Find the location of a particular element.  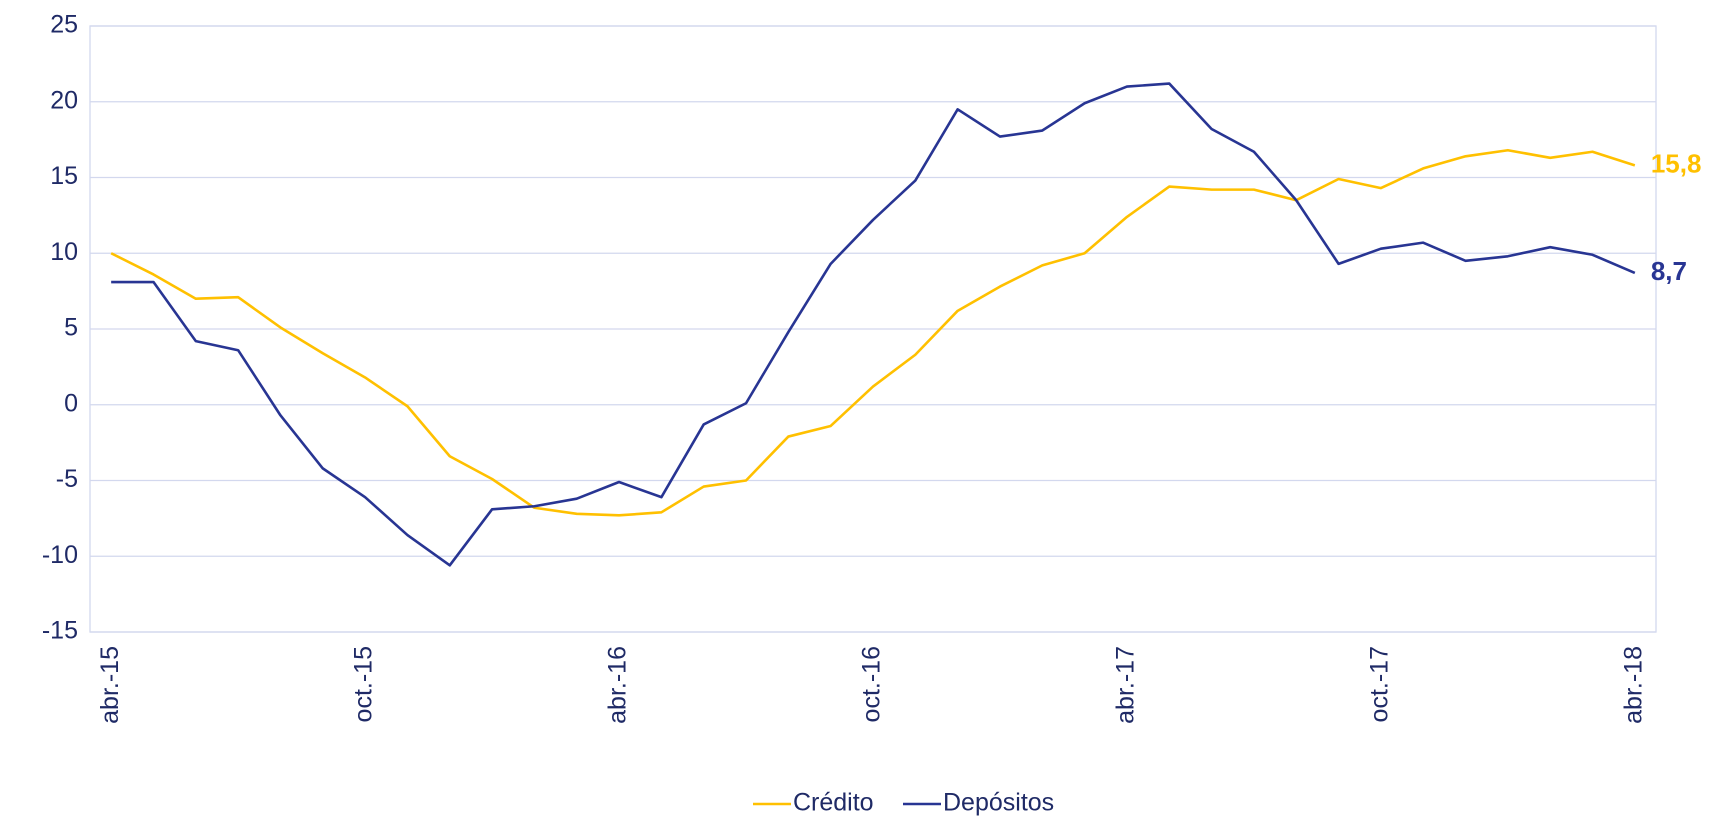

end-value-label: 8,7 is located at coordinates (1669, 271).